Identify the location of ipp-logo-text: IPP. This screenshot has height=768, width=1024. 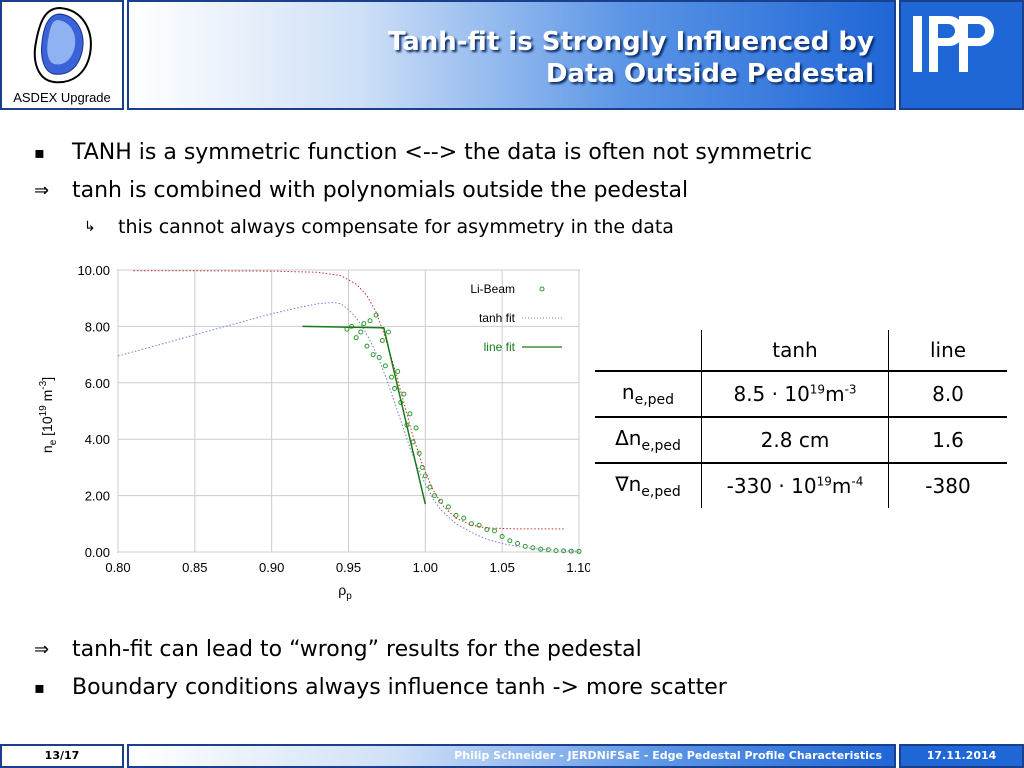
(961, 95).